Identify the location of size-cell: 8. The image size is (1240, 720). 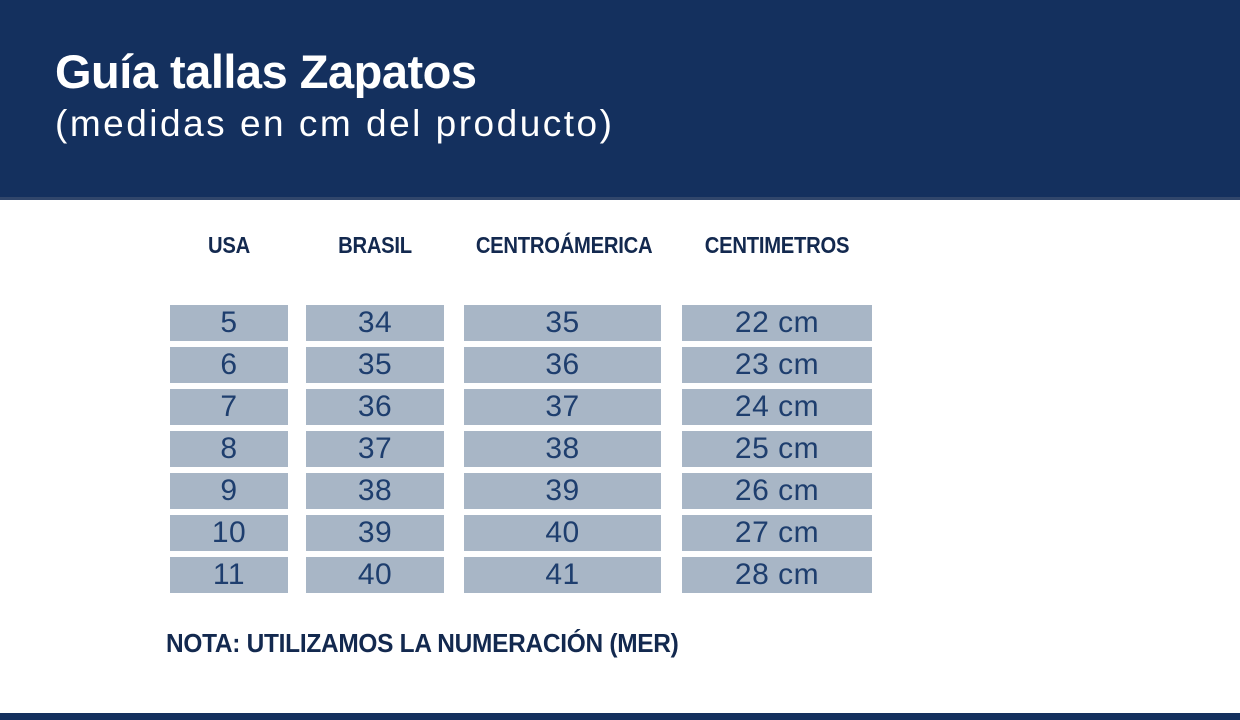
(229, 449).